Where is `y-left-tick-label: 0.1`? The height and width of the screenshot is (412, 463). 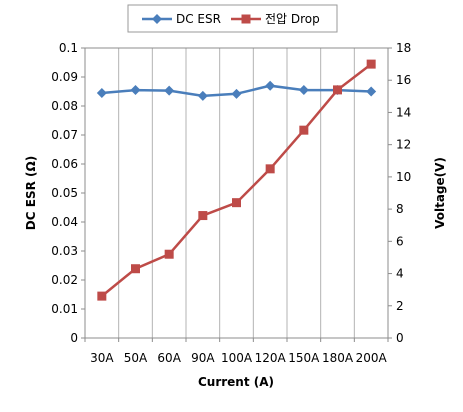 y-left-tick-label: 0.1 is located at coordinates (68, 48).